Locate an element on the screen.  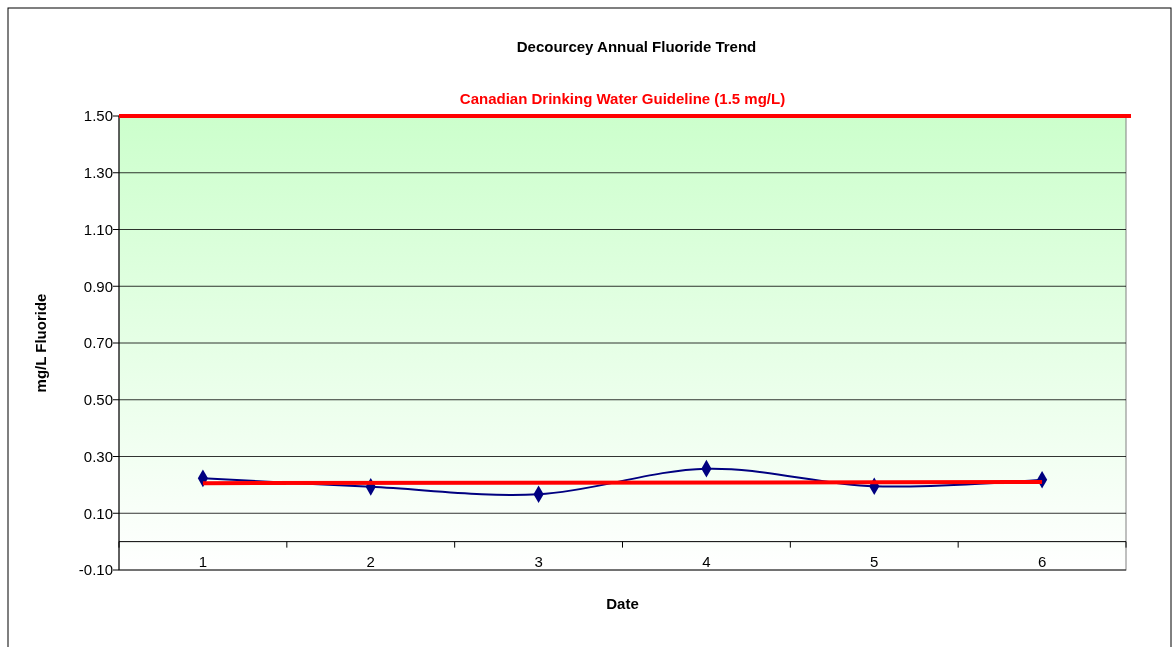
y-tick-label: 1.50 is located at coordinates (98, 116).